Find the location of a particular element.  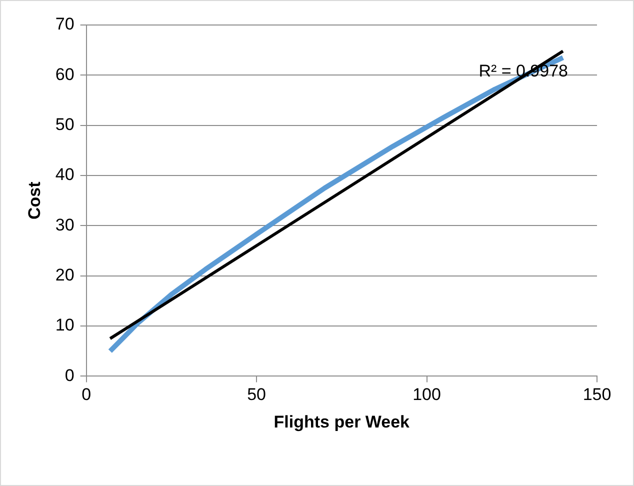

x-tick-label: 0 is located at coordinates (87, 394).